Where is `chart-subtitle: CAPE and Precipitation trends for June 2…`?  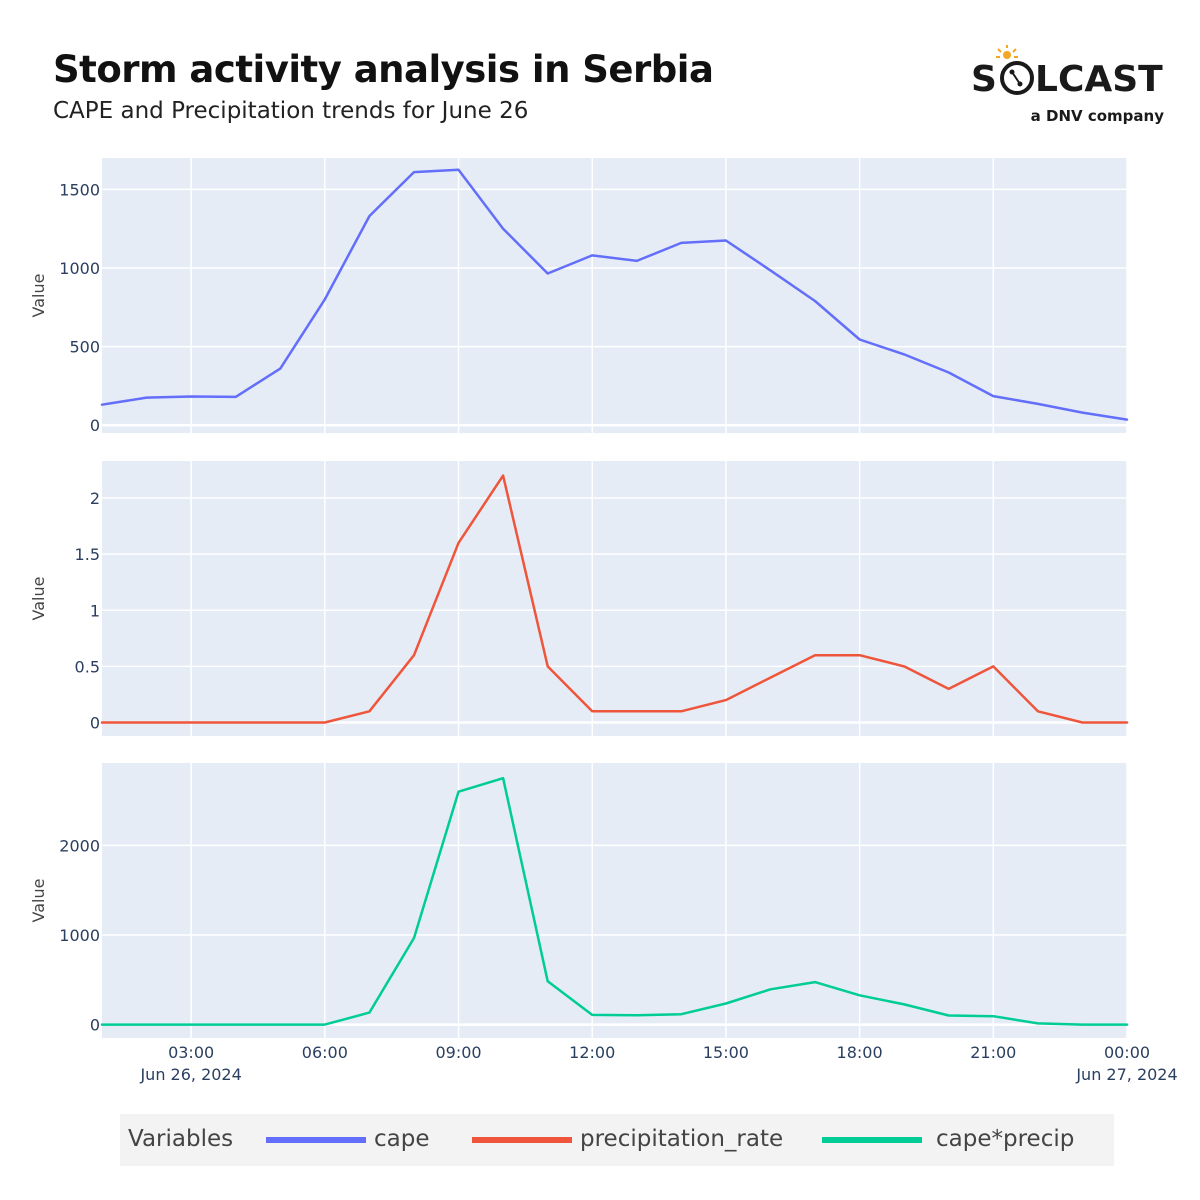
chart-subtitle: CAPE and Precipitation trends for June 2… is located at coordinates (291, 111).